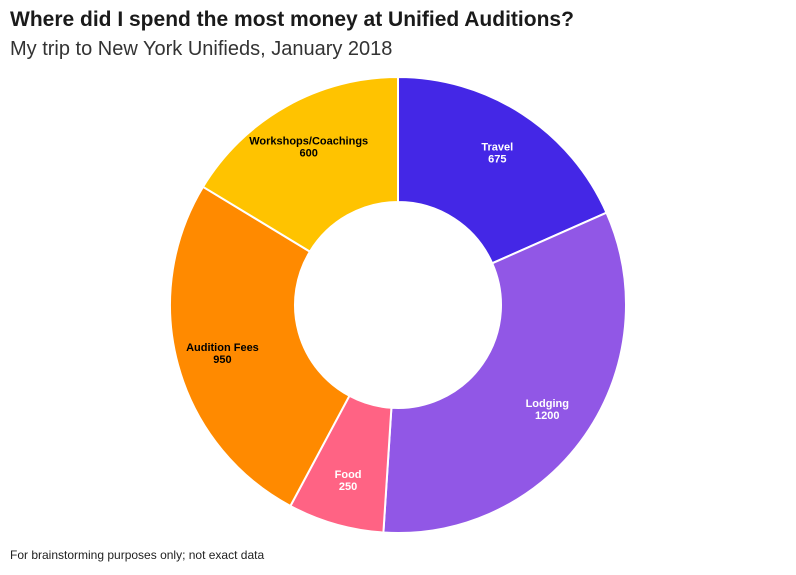 This screenshot has height=575, width=796. Describe the element at coordinates (348, 475) in the screenshot. I see `slice-label-name: Food` at that location.